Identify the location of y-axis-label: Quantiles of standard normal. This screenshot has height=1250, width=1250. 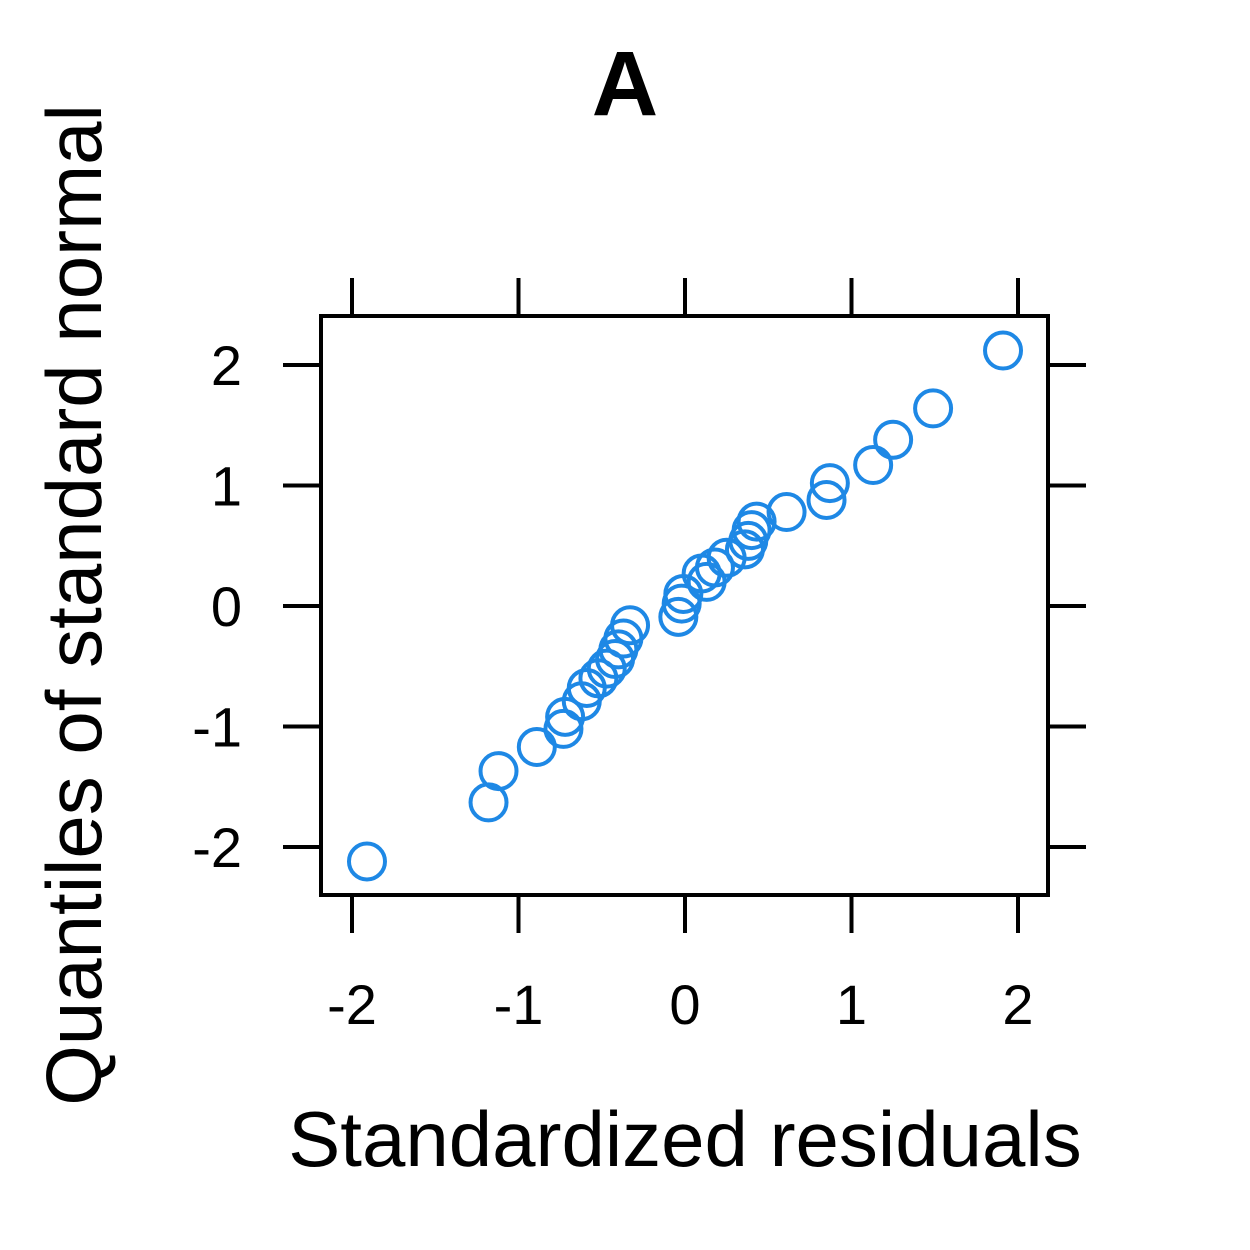
(74, 605).